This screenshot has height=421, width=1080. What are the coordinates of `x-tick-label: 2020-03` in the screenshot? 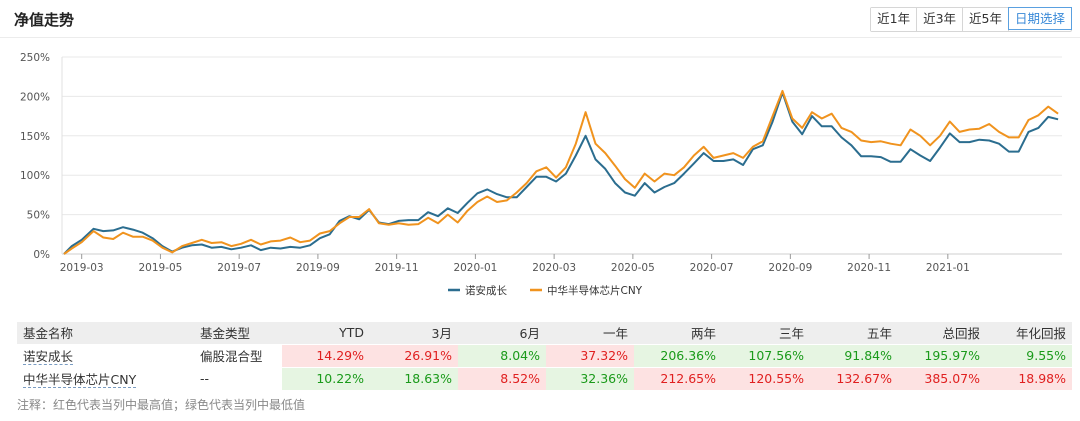 It's located at (554, 268).